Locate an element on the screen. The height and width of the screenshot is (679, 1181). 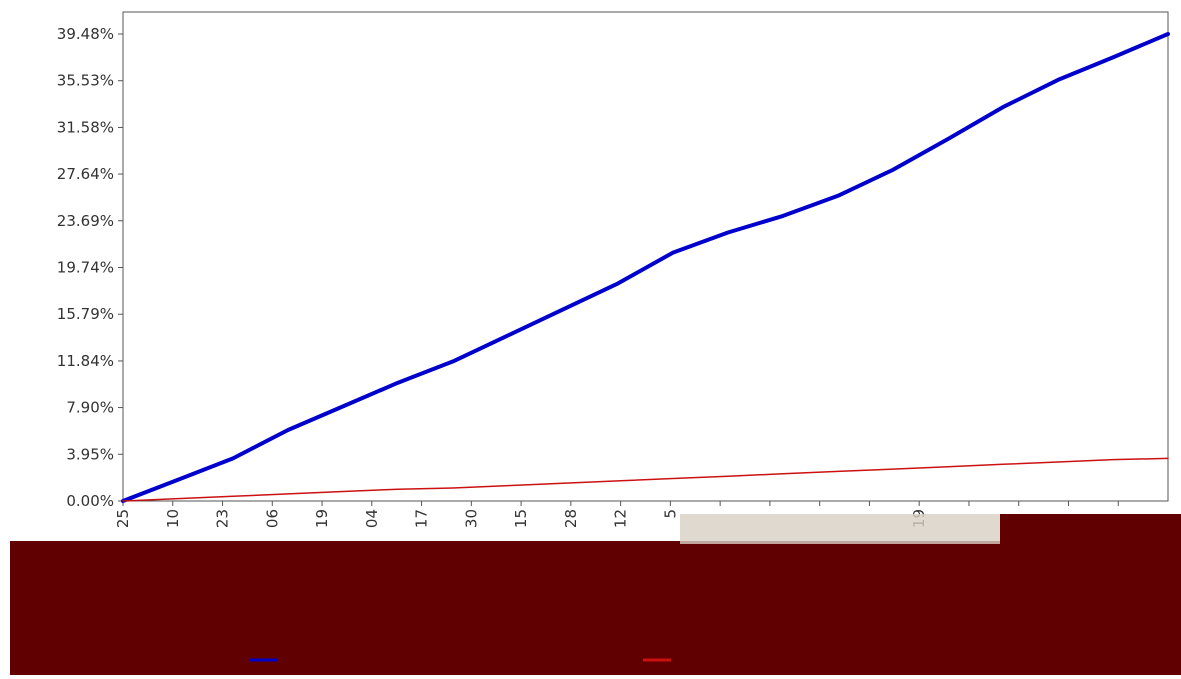
y-tick-label: 27.64% is located at coordinates (85, 174).